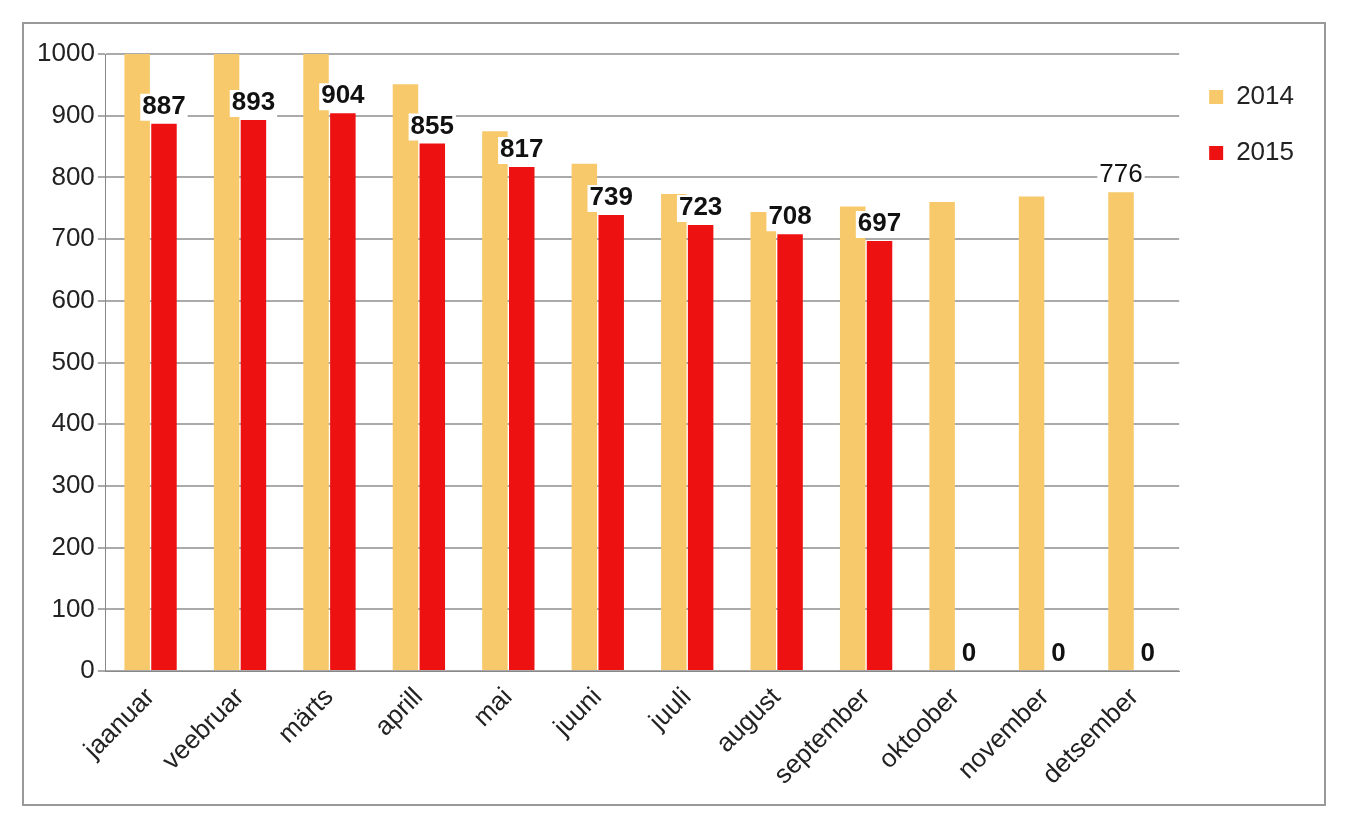  I want to click on data-label: 697, so click(879, 222).